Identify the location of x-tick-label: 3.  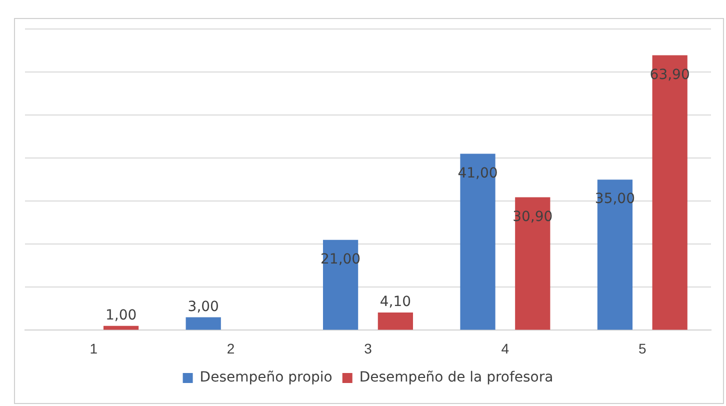
(368, 348).